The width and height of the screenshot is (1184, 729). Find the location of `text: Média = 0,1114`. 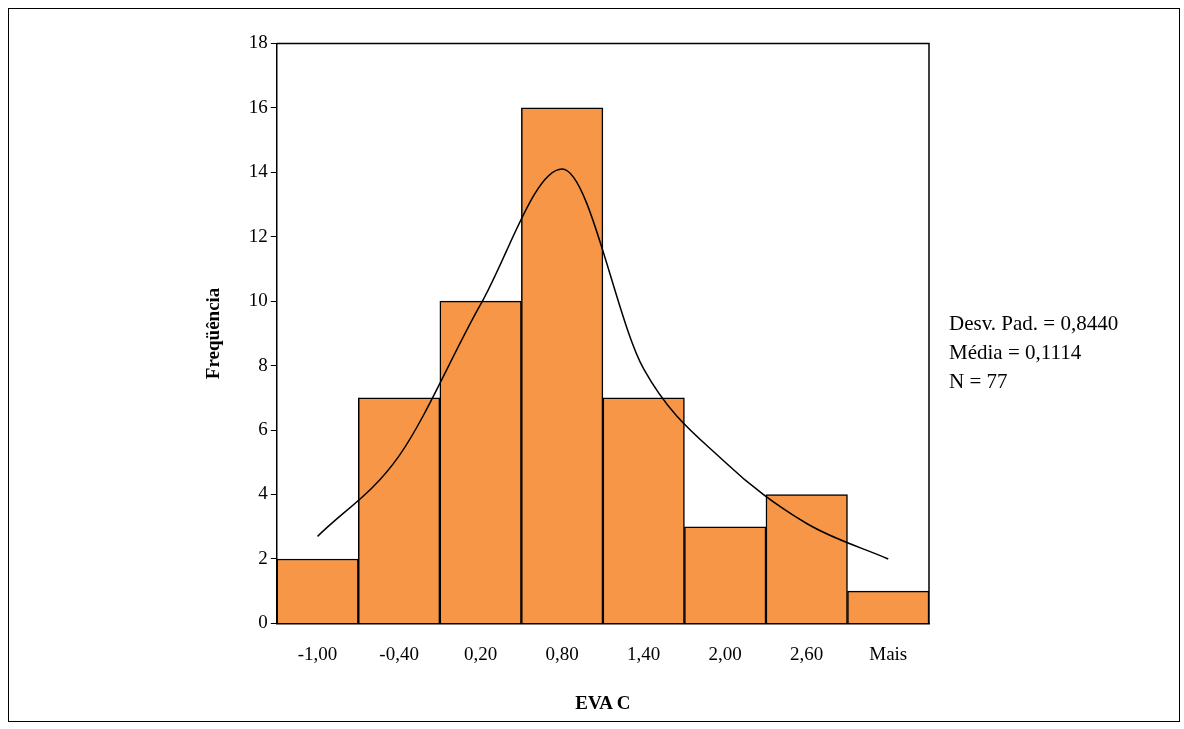

text: Média = 0,1114 is located at coordinates (1016, 352).